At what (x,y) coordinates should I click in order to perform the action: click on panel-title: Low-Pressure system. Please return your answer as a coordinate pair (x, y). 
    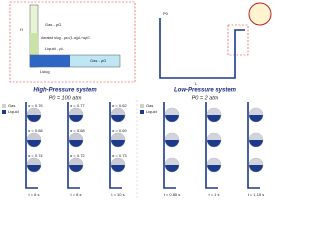
    Looking at the image, I should click on (205, 91).